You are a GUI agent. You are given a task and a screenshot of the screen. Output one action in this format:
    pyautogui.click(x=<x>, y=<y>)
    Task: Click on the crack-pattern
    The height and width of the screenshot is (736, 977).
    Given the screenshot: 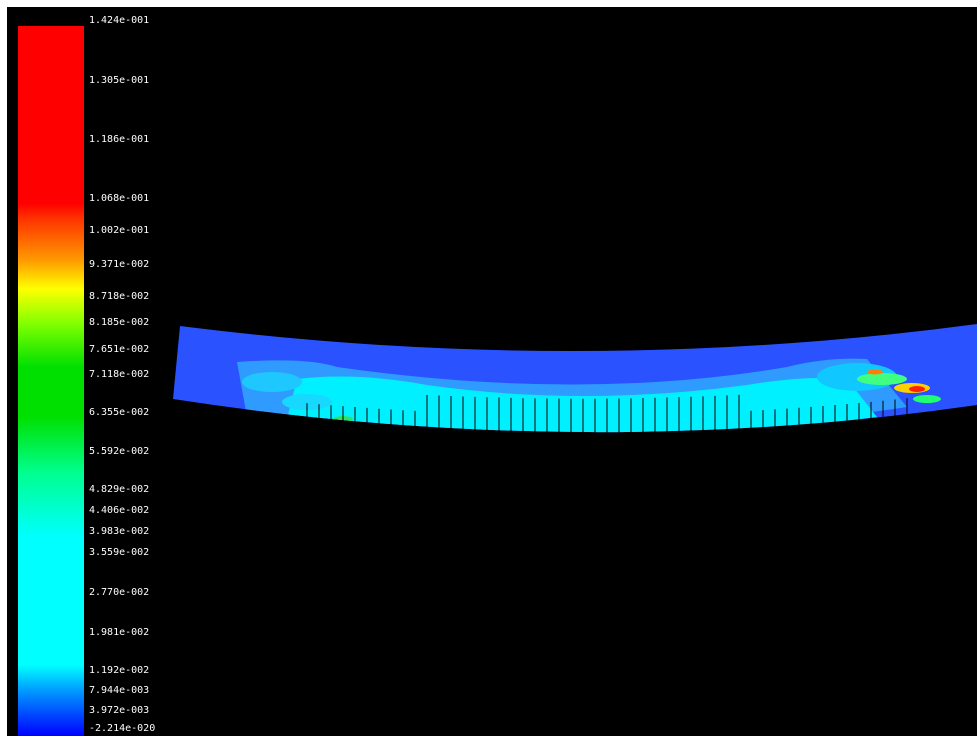 What is the action you would take?
    pyautogui.click(x=607, y=413)
    